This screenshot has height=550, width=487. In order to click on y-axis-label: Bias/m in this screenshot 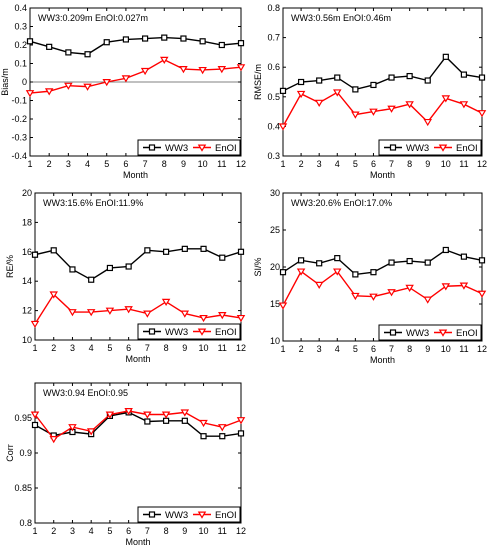, I will do `click(5, 82)`.